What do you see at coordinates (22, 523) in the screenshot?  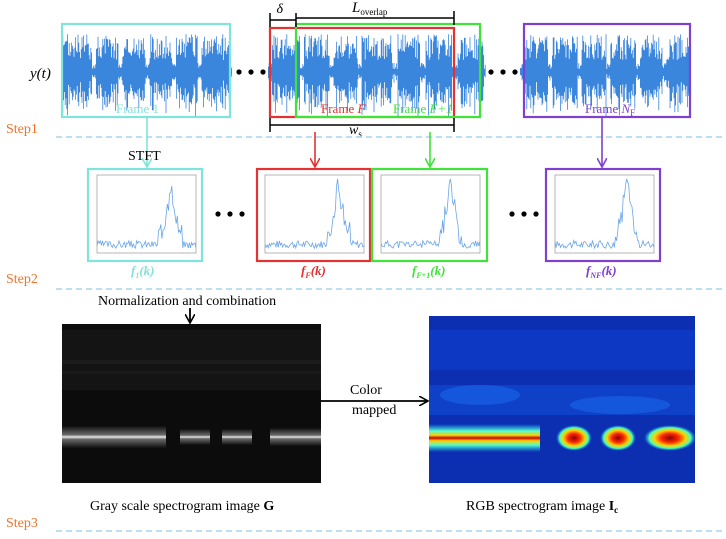 I see `step3-label: Step3` at bounding box center [22, 523].